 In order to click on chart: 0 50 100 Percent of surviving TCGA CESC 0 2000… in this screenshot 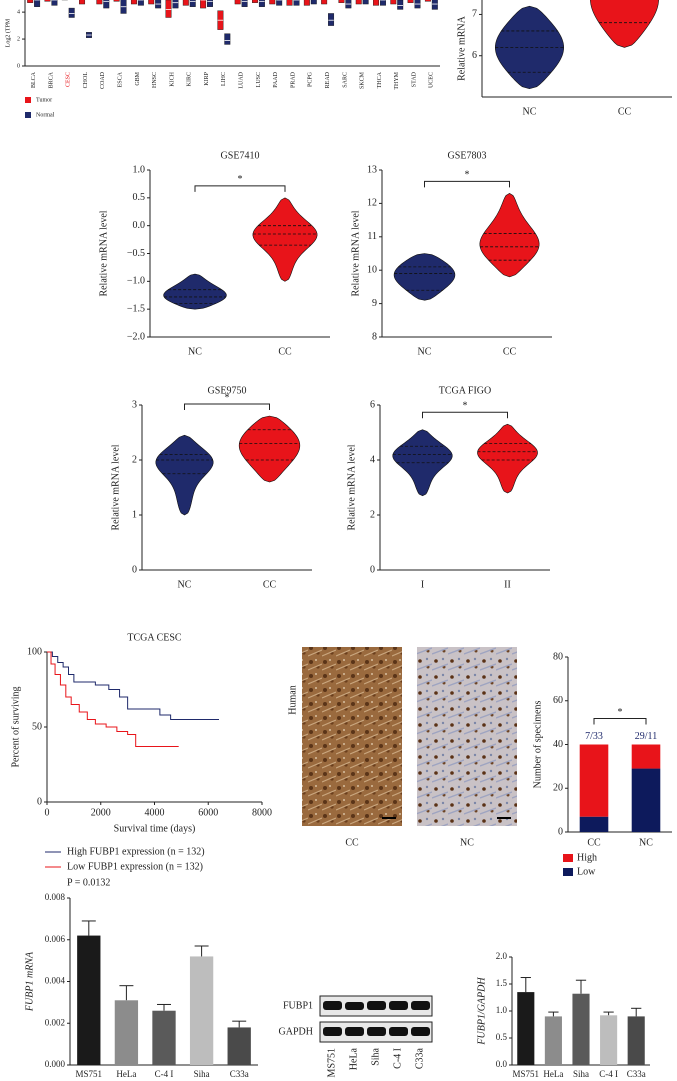, I will do `click(141, 760)`.